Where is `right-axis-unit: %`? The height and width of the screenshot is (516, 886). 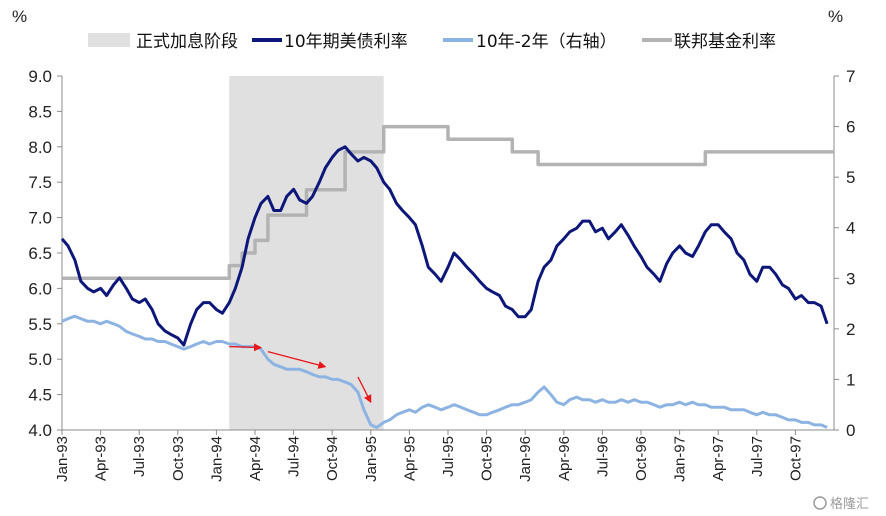
right-axis-unit: % is located at coordinates (835, 16).